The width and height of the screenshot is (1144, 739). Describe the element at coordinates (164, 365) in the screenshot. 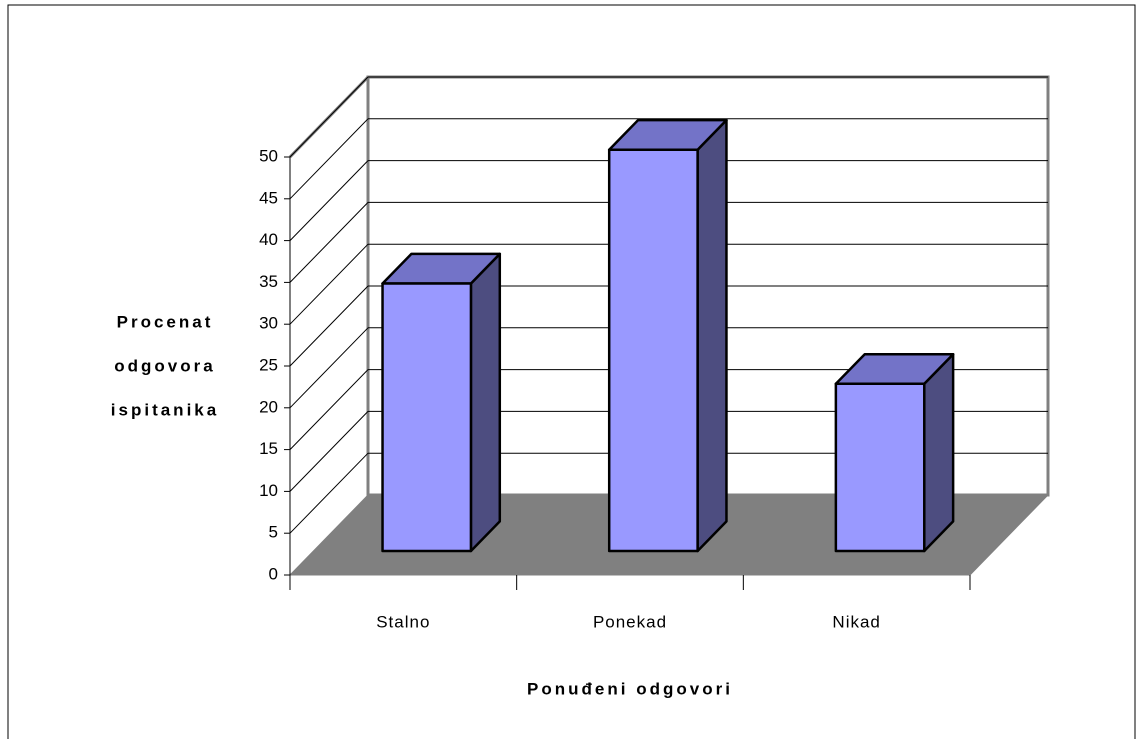

I see `y-axis-title: odgovora` at that location.